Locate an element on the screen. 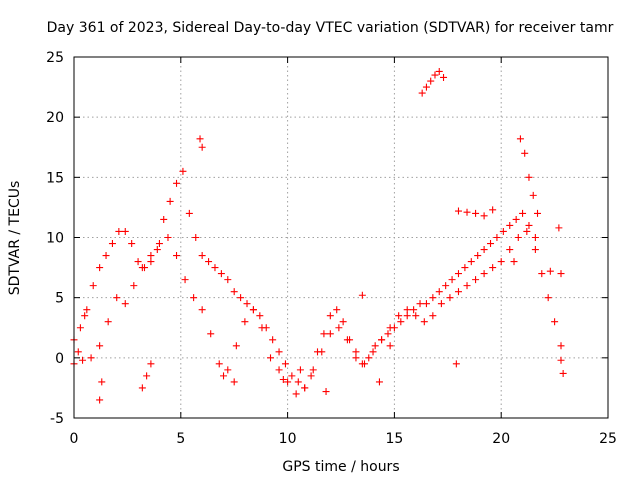 This screenshot has height=480, width=640. x-axis-label: GPS time / hours is located at coordinates (340, 467).